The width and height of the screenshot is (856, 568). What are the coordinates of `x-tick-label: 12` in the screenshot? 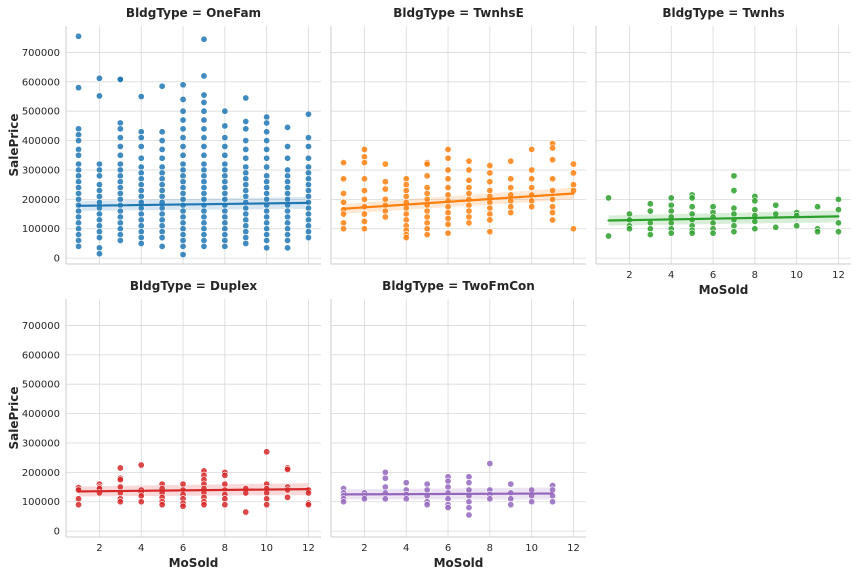 It's located at (573, 548).